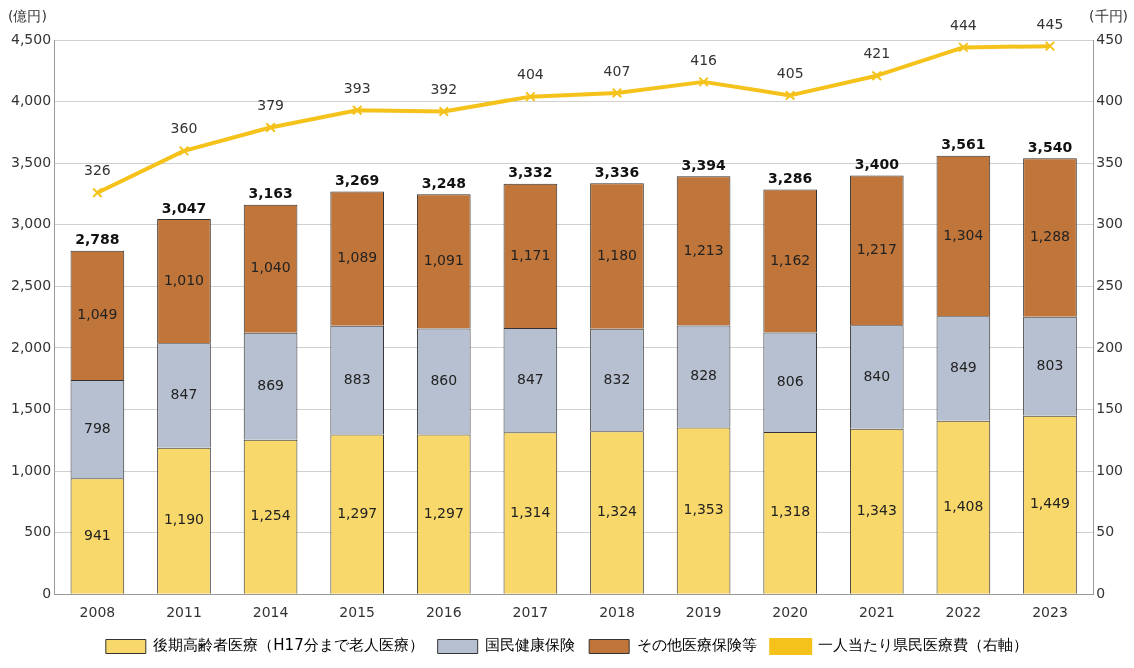  Describe the element at coordinates (963, 367) in the screenshot. I see `data-label: 849` at that location.